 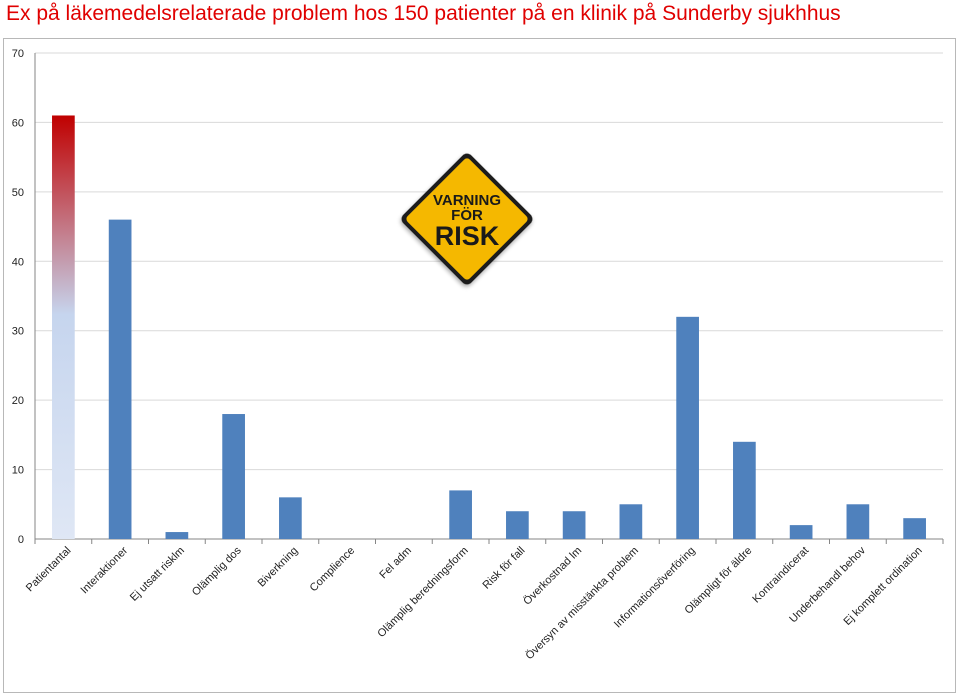 What do you see at coordinates (18, 123) in the screenshot?
I see `y-tick-label: 60` at bounding box center [18, 123].